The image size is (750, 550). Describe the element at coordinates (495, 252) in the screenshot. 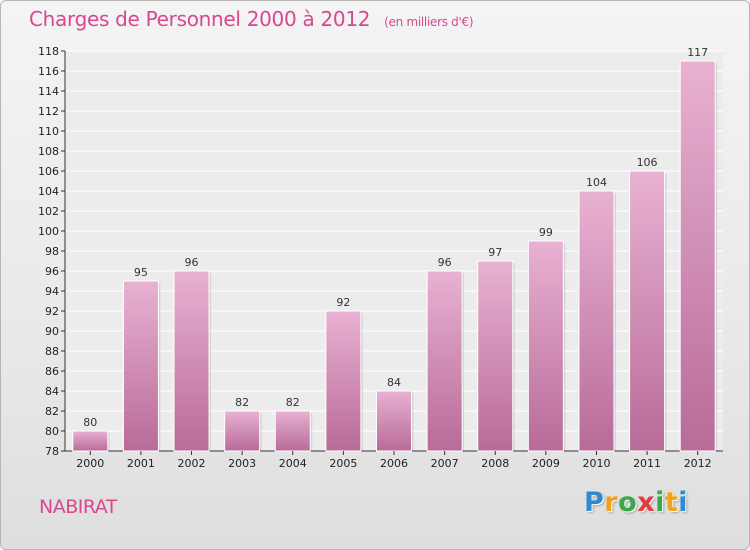

I see `data-label: 97` at that location.